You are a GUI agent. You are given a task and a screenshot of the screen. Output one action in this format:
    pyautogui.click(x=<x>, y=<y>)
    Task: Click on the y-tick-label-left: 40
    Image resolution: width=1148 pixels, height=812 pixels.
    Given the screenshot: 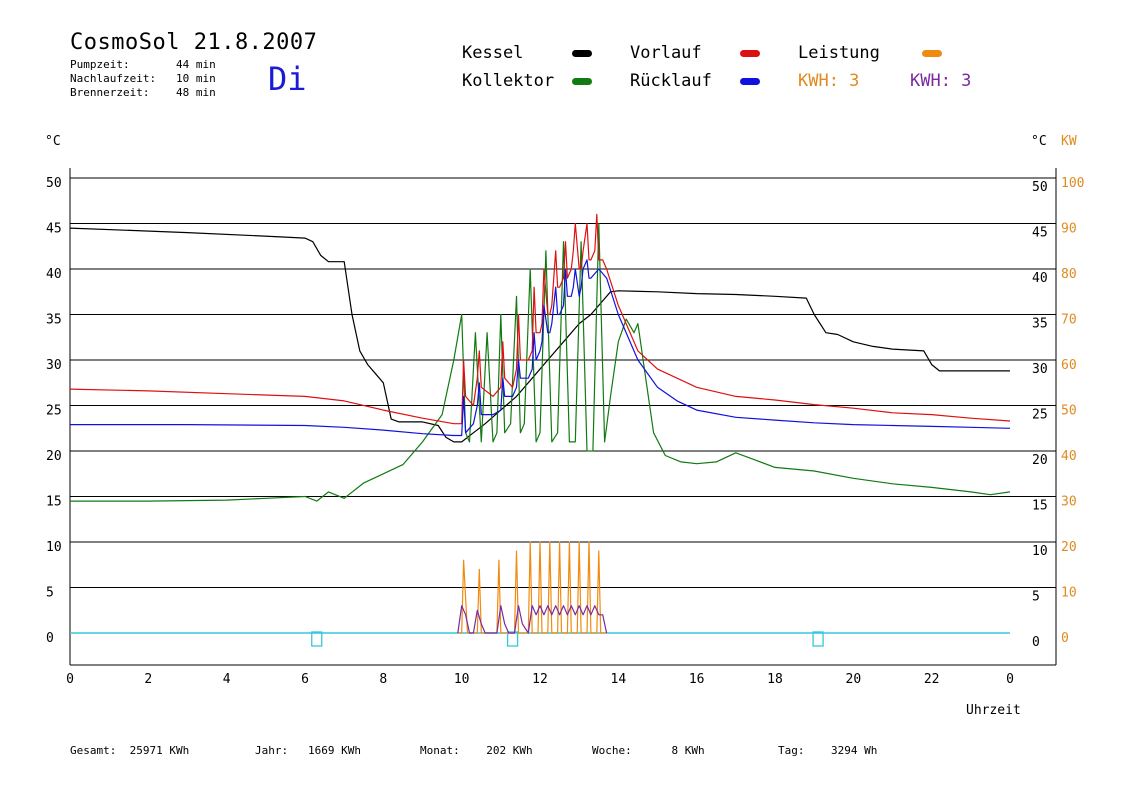 What is the action you would take?
    pyautogui.click(x=54, y=274)
    